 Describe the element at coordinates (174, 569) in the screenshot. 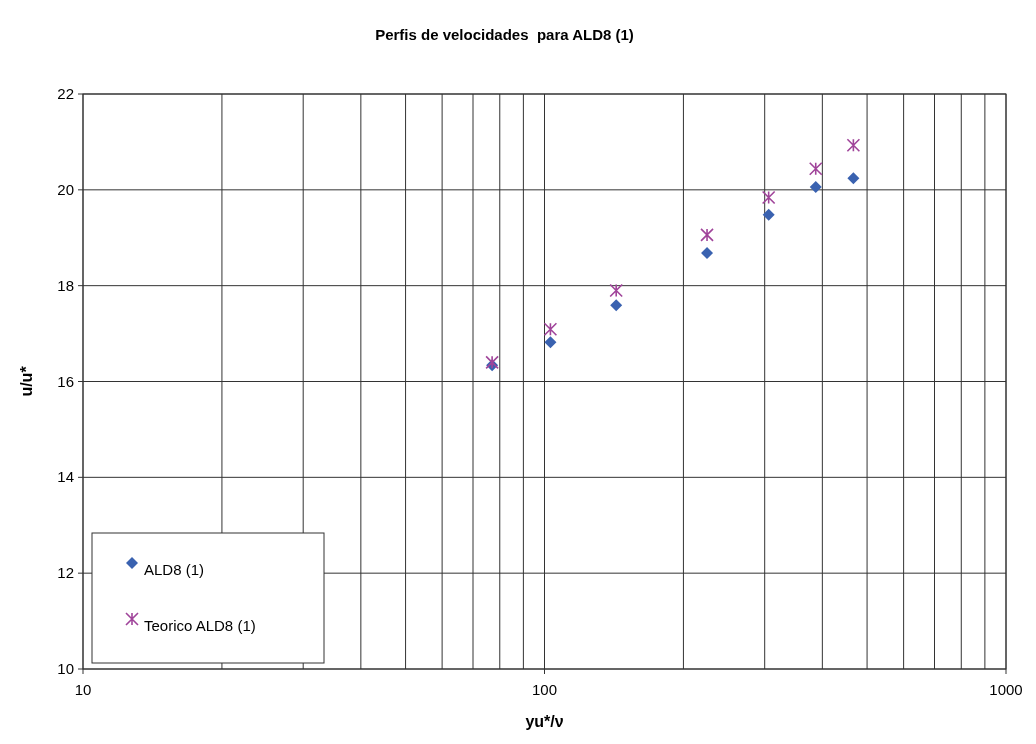

I see `legend-label: ALD8 (1)` at that location.